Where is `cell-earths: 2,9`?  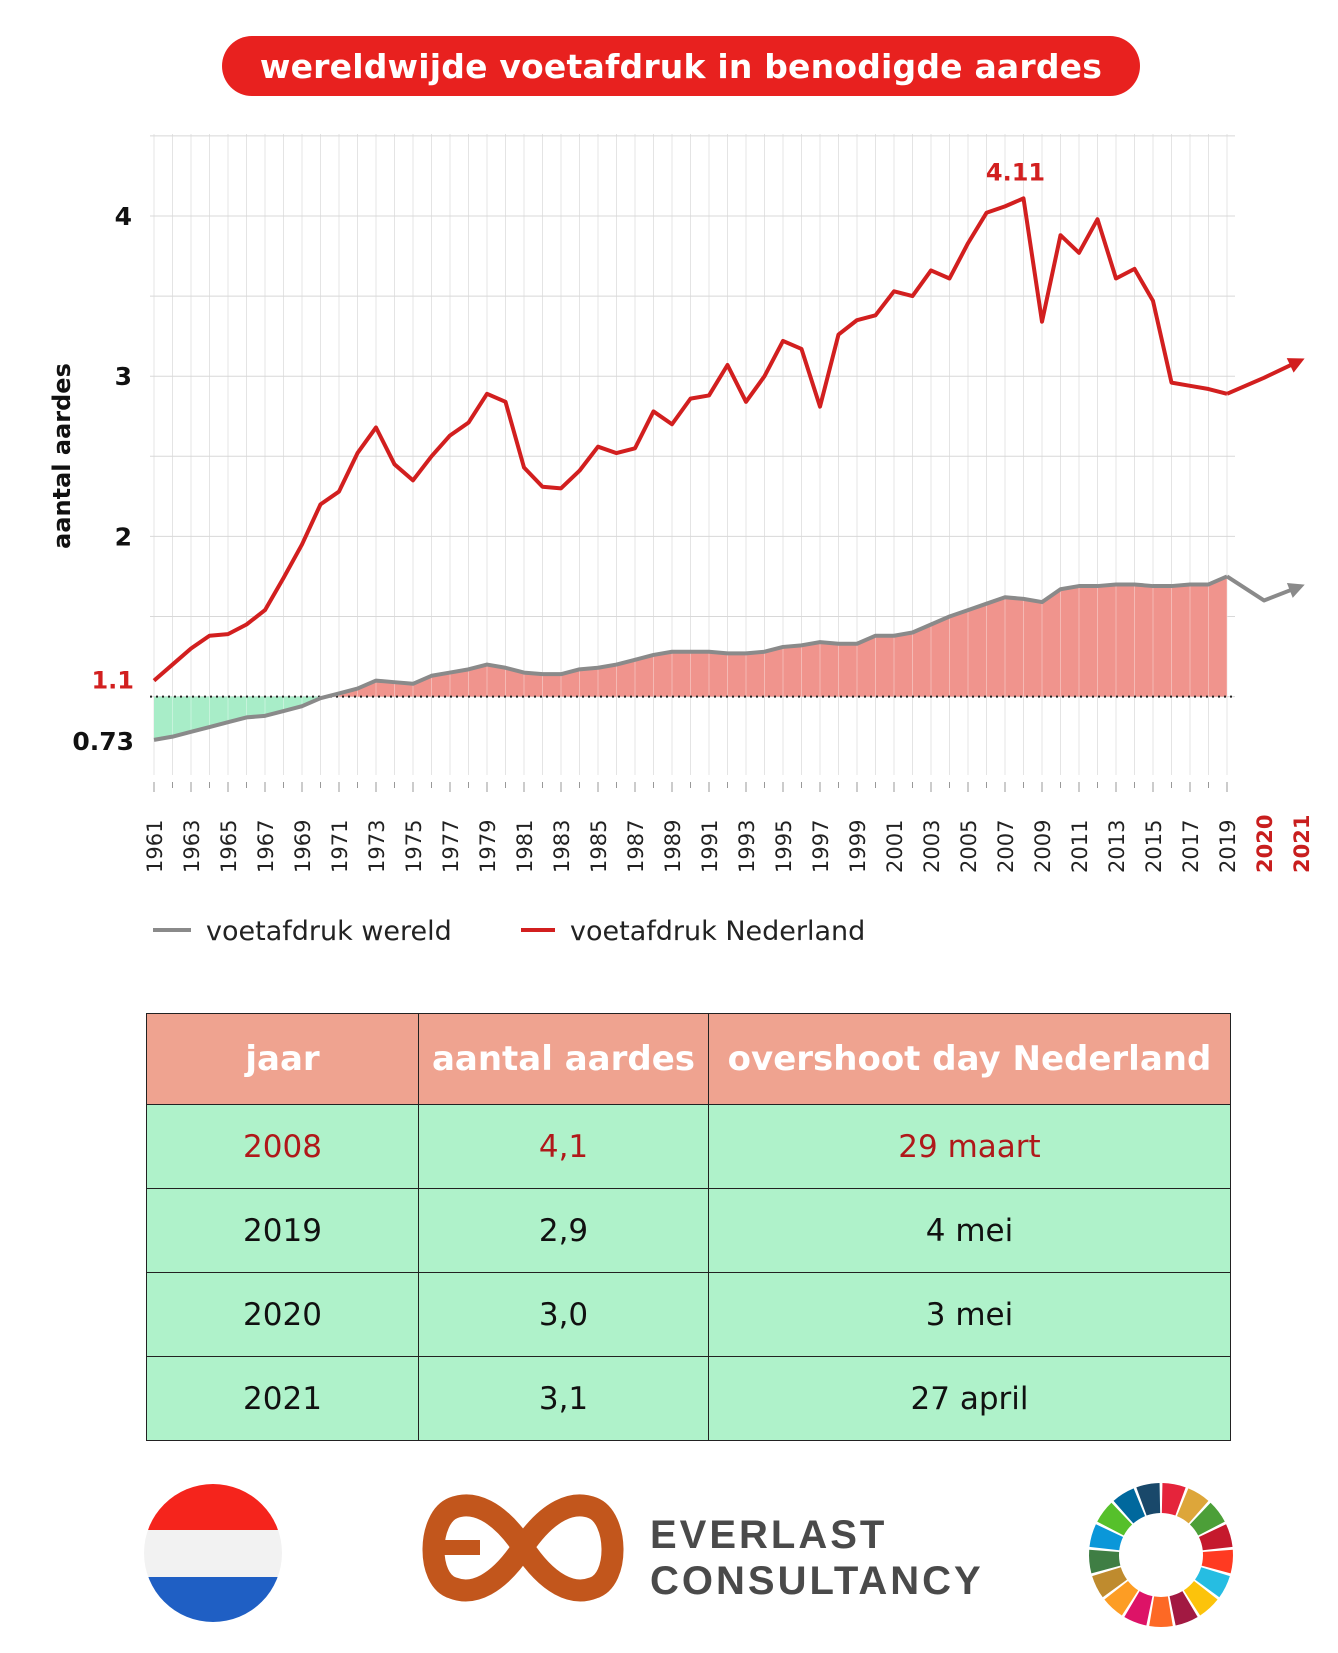
cell-earths: 2,9 is located at coordinates (563, 1230).